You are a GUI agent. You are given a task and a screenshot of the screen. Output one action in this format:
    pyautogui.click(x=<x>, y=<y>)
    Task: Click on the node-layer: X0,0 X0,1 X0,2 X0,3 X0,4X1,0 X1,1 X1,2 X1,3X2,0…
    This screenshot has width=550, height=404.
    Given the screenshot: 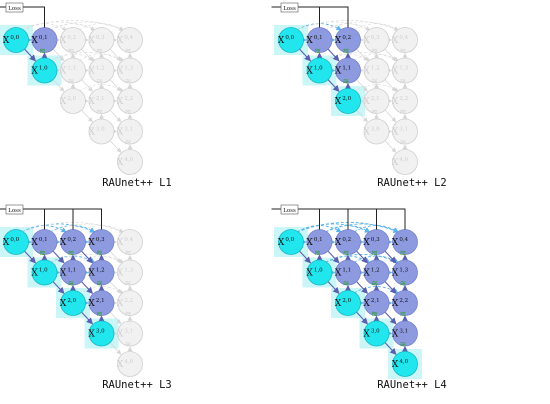 What is the action you would take?
    pyautogui.click(x=348, y=101)
    